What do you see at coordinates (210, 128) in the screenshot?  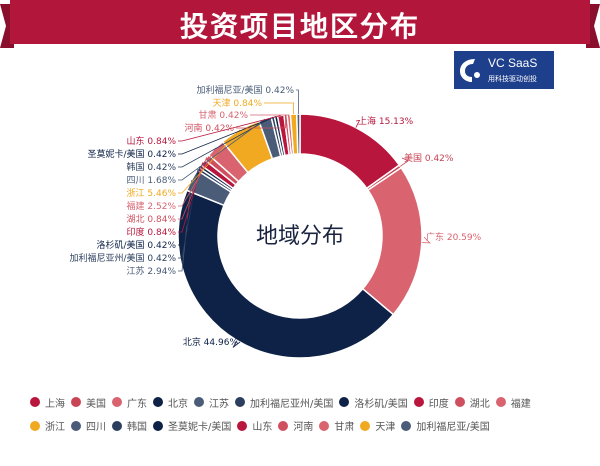 I see `label-河南: 河南 0.42%` at bounding box center [210, 128].